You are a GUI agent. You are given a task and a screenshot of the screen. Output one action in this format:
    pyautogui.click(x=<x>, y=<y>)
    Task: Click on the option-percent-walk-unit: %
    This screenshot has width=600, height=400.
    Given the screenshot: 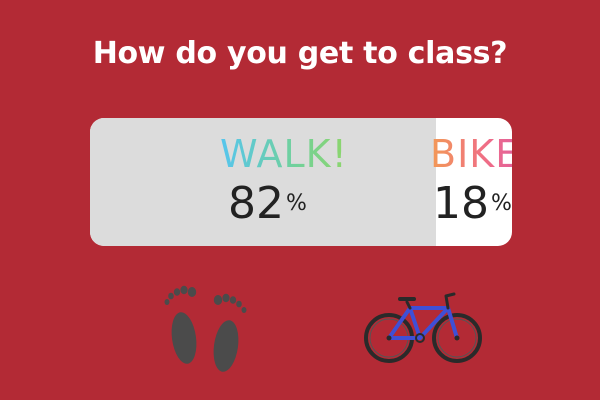 What is the action you would take?
    pyautogui.click(x=296, y=203)
    